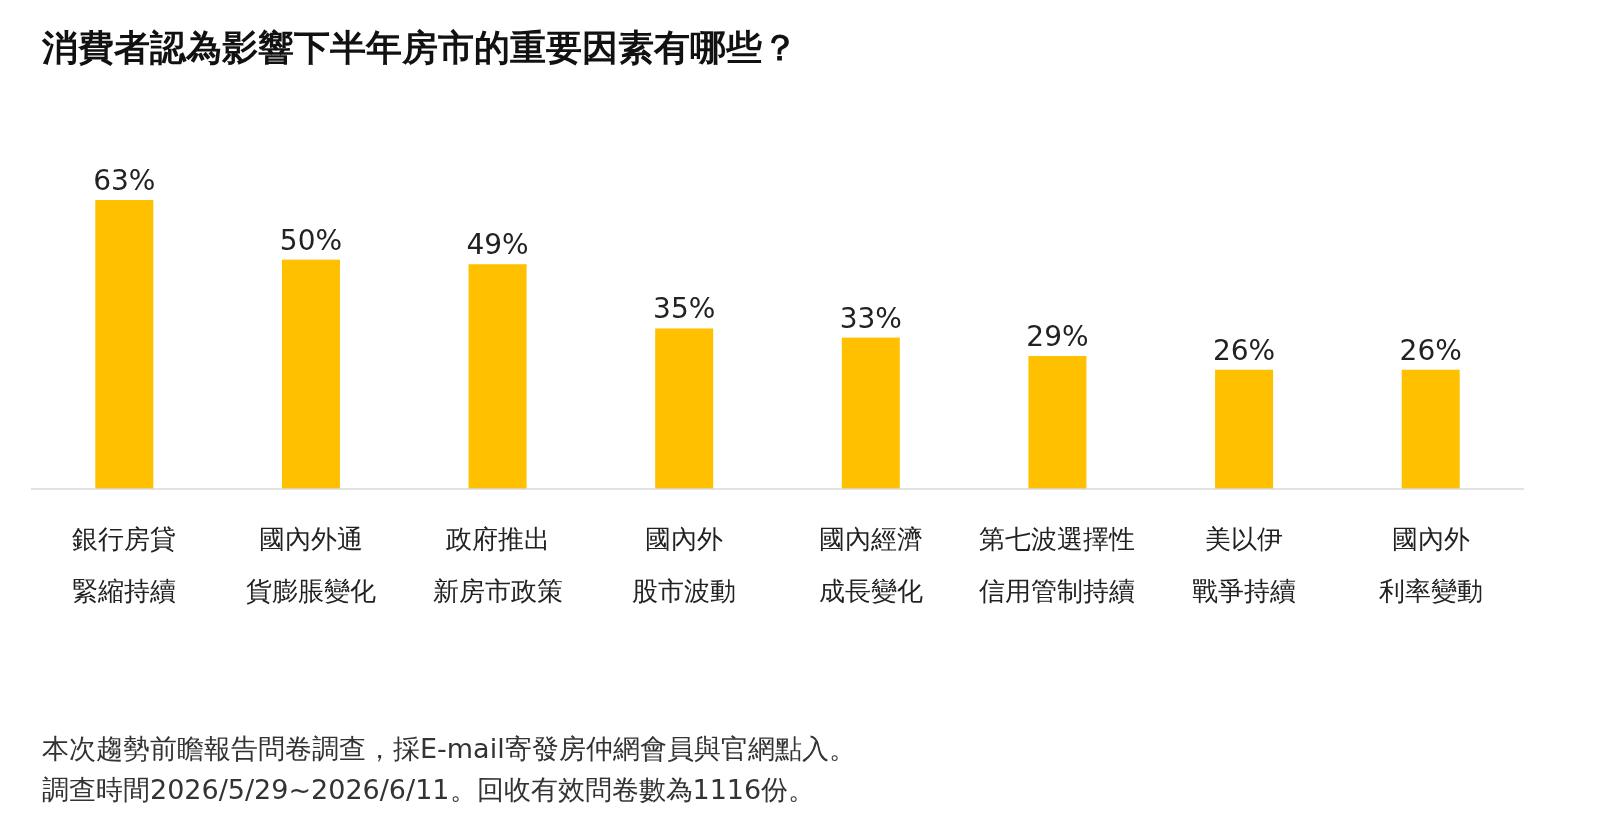  What do you see at coordinates (1057, 336) in the screenshot?
I see `data-label: 29%` at bounding box center [1057, 336].